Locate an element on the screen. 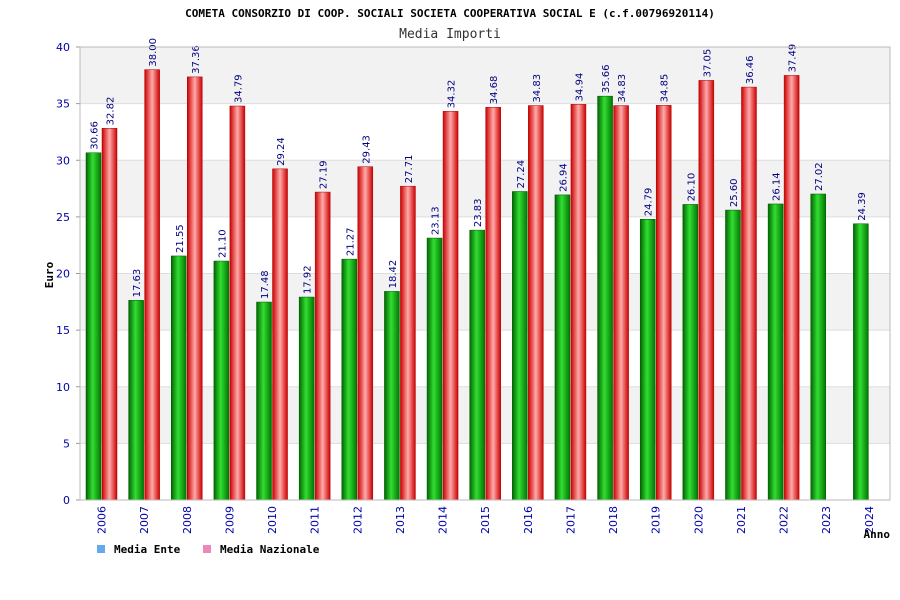 This screenshot has height=600, width=900. bar-media-ente-2013 is located at coordinates (392, 396).